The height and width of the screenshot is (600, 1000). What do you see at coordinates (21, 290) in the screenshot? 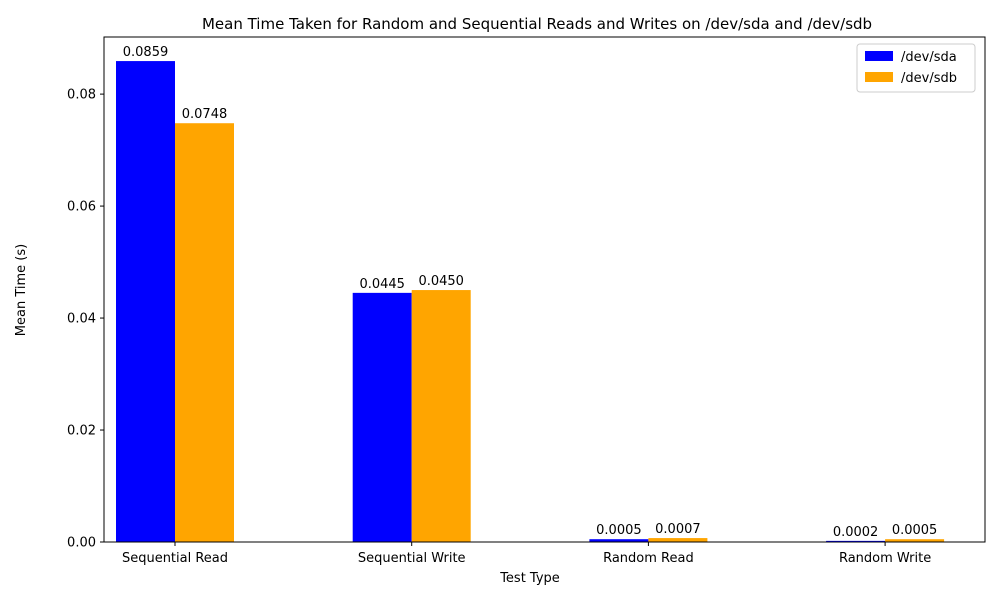
I see `y-axis-label: Mean Time (s)` at bounding box center [21, 290].